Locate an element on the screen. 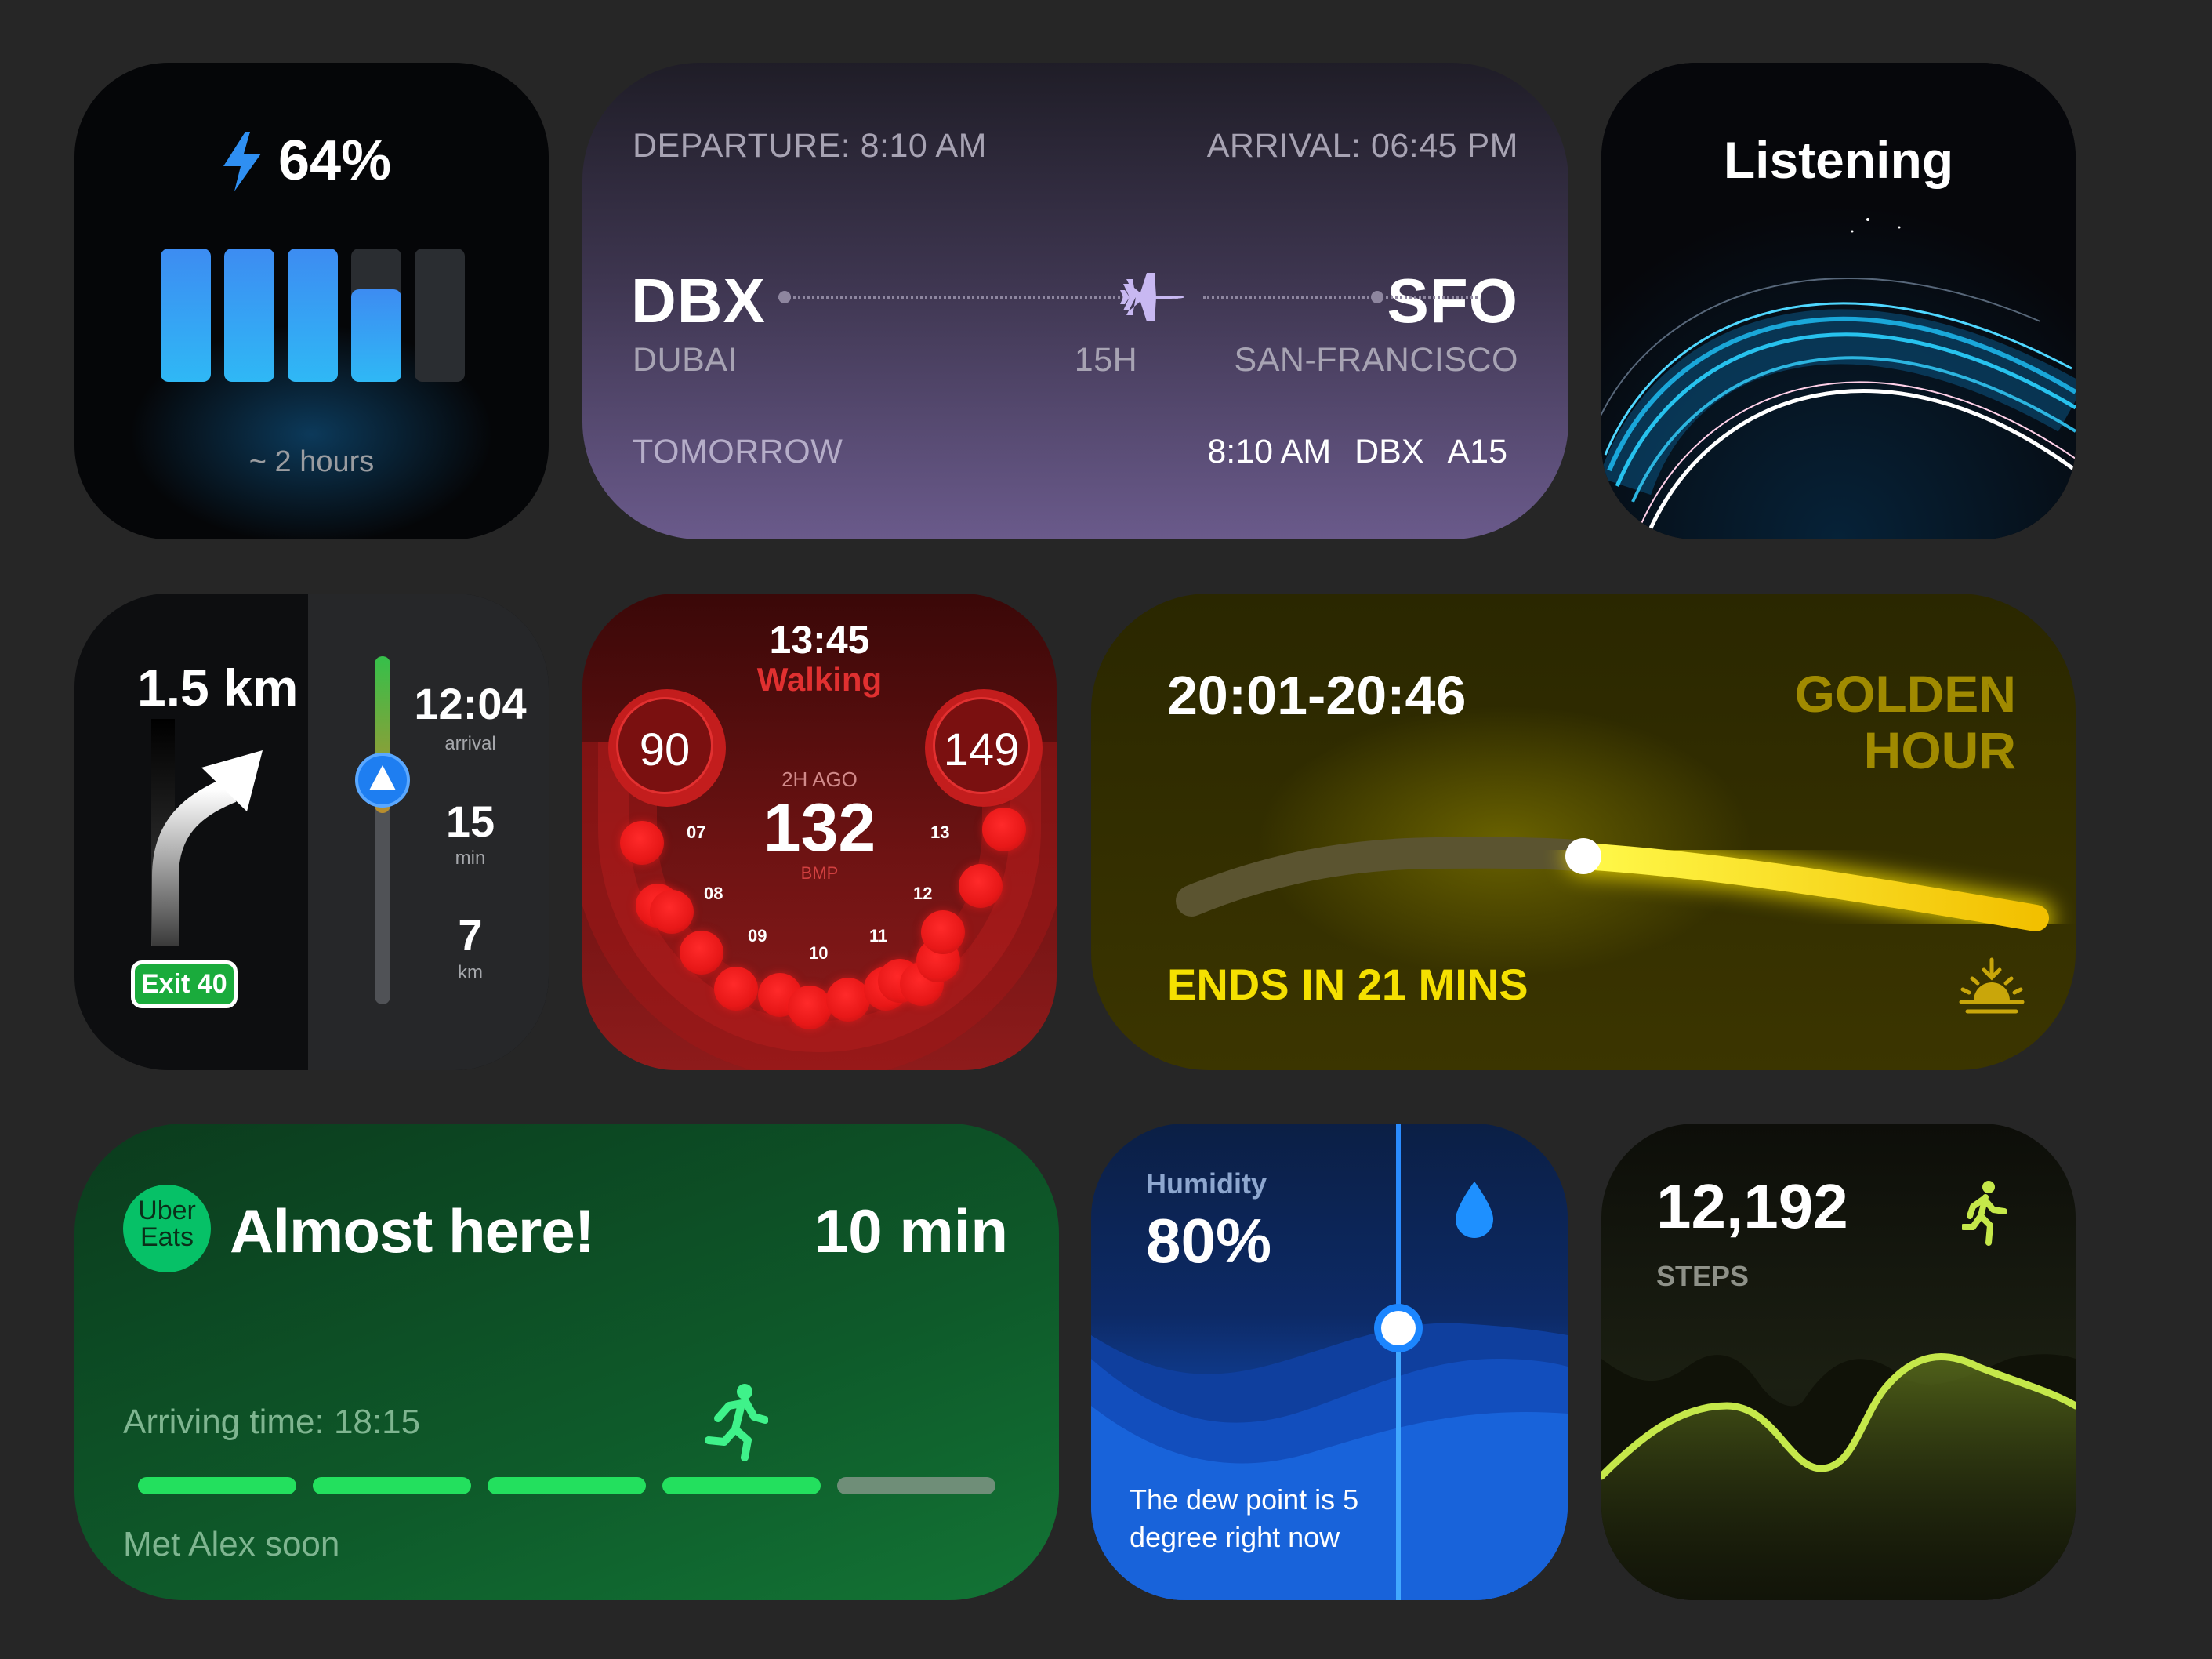 The image size is (2212, 1659). min-rate-inner is located at coordinates (664, 745).